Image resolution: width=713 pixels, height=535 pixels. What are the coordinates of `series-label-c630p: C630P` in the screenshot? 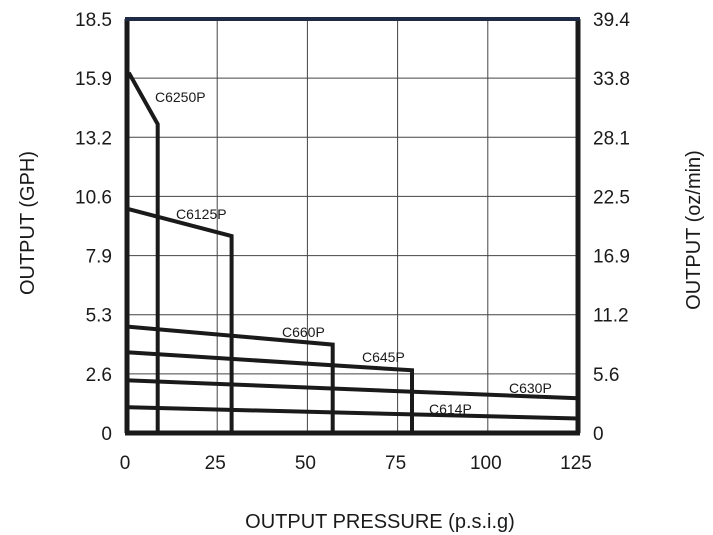 It's located at (530, 388).